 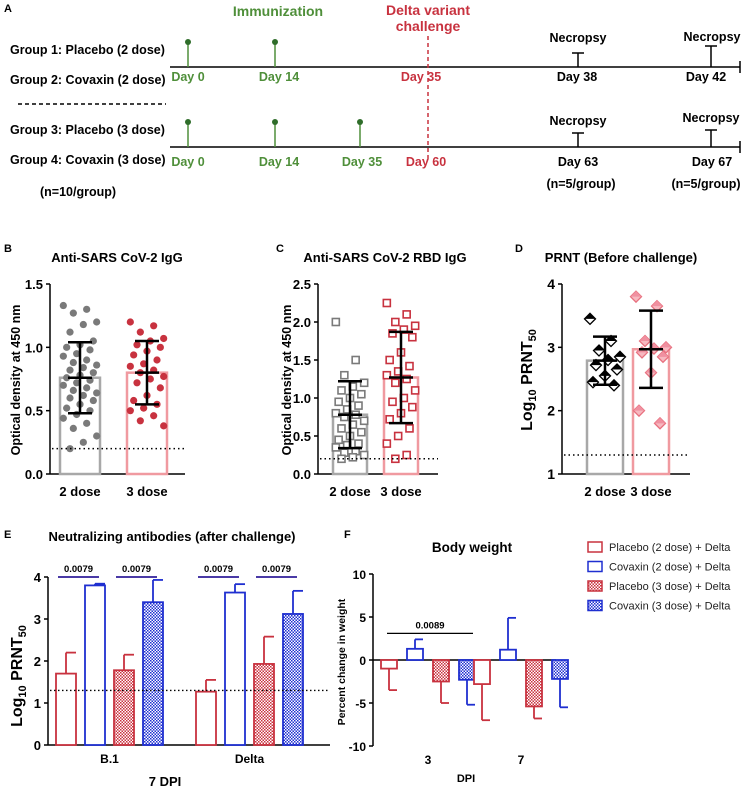 What do you see at coordinates (105, 388) in the screenshot?
I see `plot-area: 0.0 0.5 1.0 1.5 2 dose 3 dose` at bounding box center [105, 388].